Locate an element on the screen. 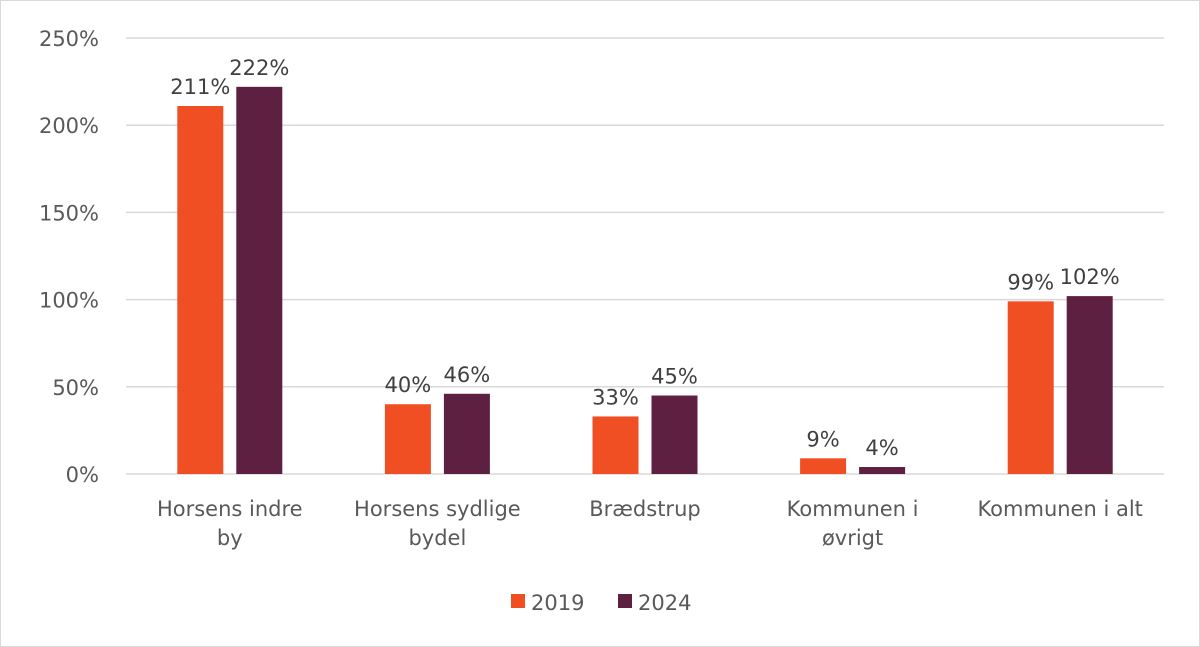 The height and width of the screenshot is (647, 1200). data-label: 46% is located at coordinates (467, 375).